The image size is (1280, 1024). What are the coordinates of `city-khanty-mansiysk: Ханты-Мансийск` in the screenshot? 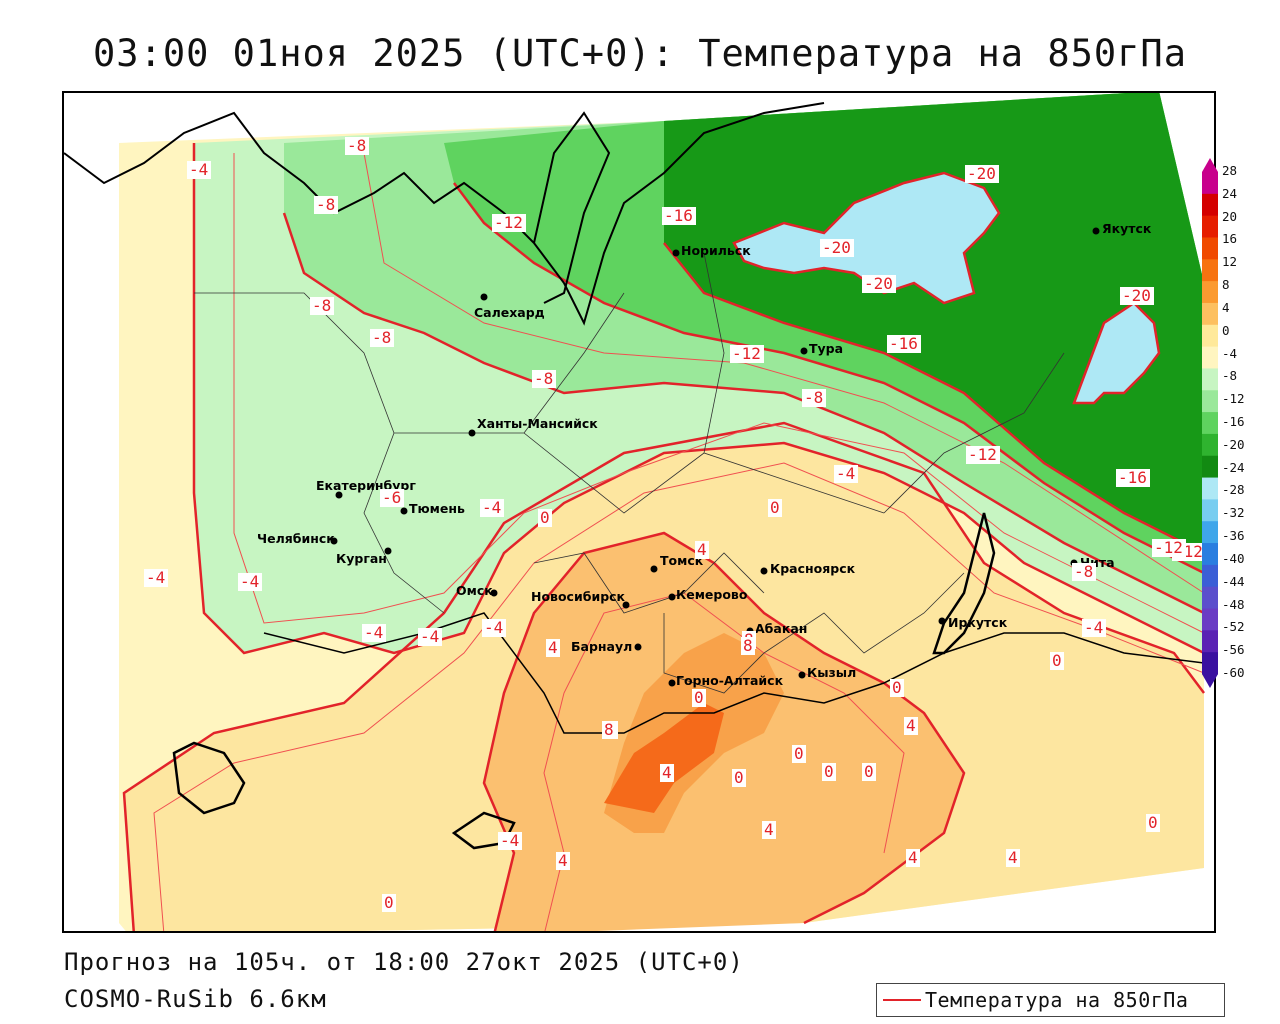 It's located at (533, 426).